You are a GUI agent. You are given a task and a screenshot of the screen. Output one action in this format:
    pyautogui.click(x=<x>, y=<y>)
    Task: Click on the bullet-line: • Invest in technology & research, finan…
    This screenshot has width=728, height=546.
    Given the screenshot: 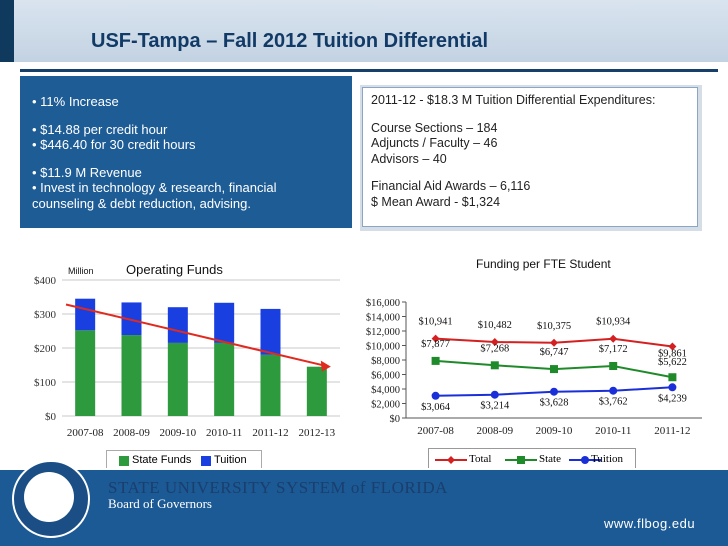 What is the action you would take?
    pyautogui.click(x=154, y=187)
    